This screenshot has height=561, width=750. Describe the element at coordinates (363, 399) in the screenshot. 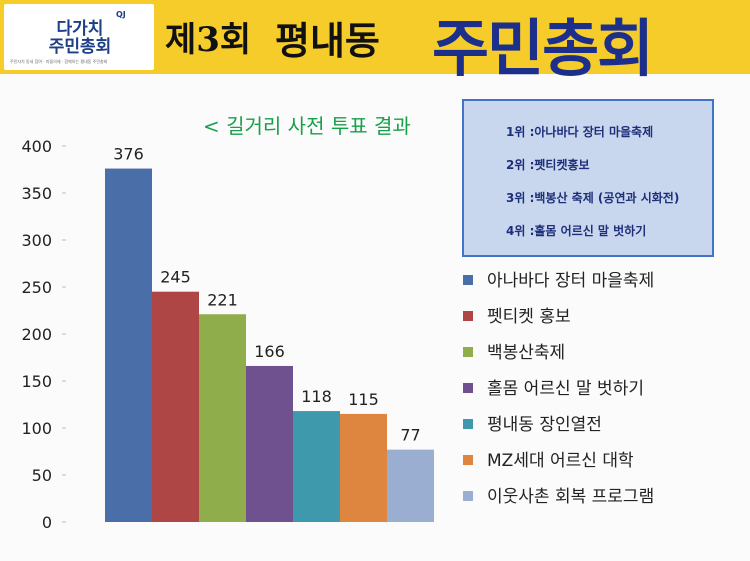

I see `bar-data-label: 115` at that location.